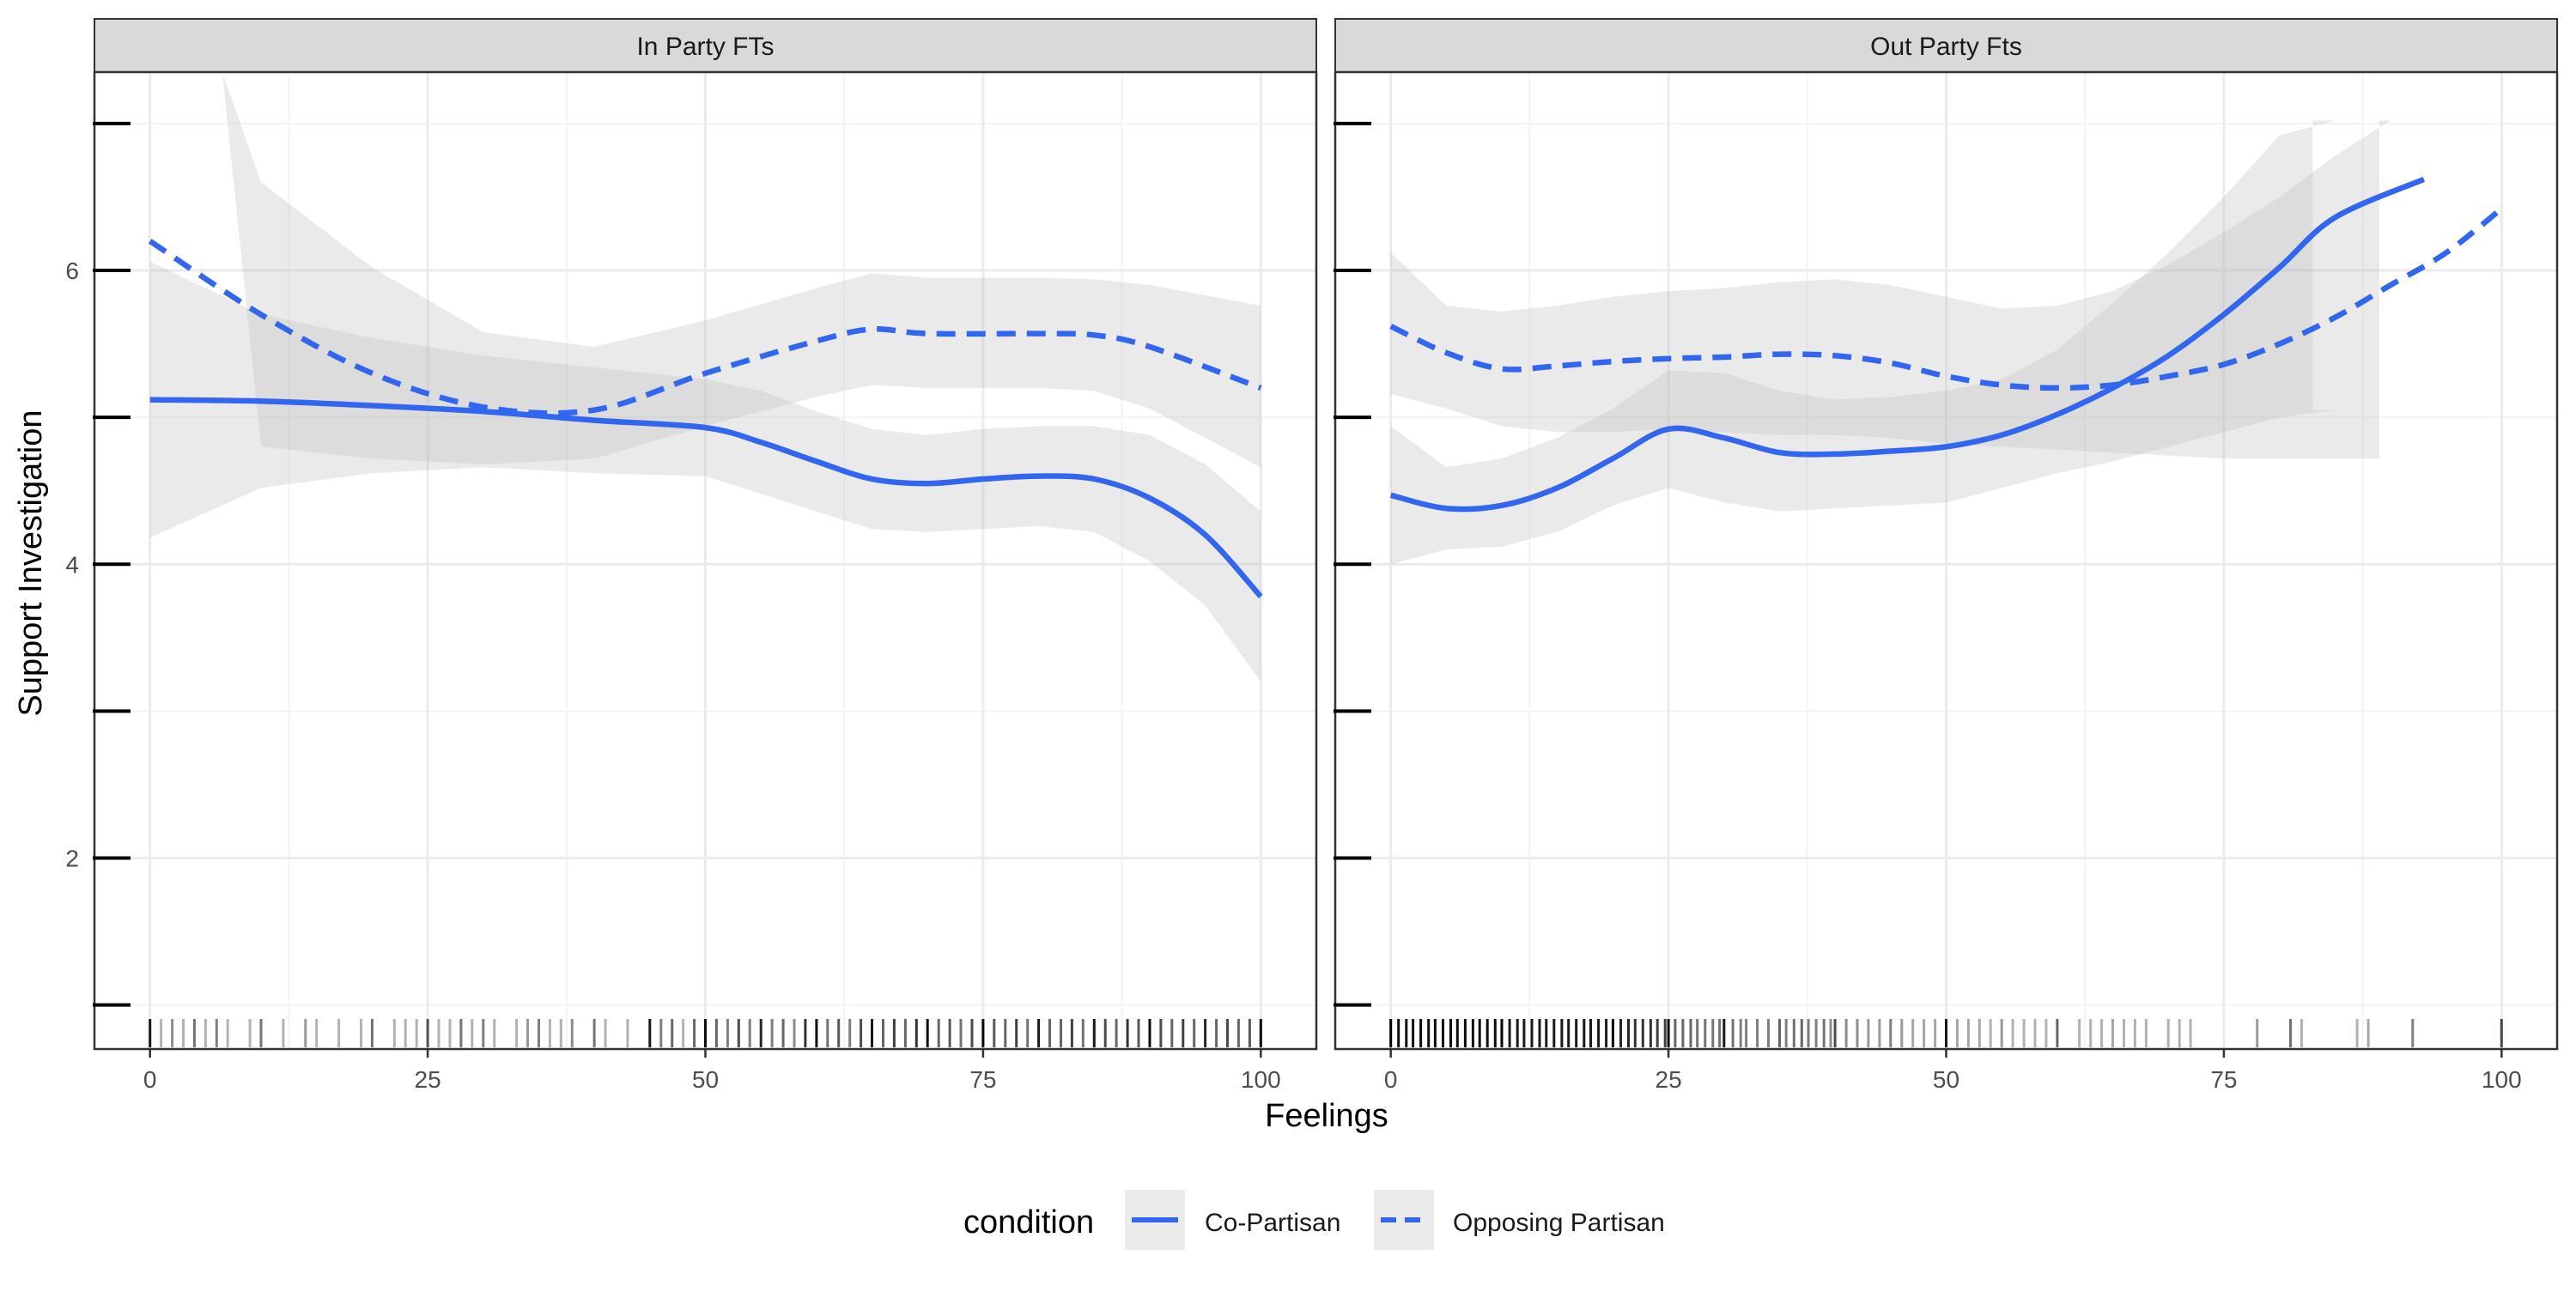 This screenshot has width=2576, height=1292. I want to click on y-tick-label: 6, so click(72, 271).